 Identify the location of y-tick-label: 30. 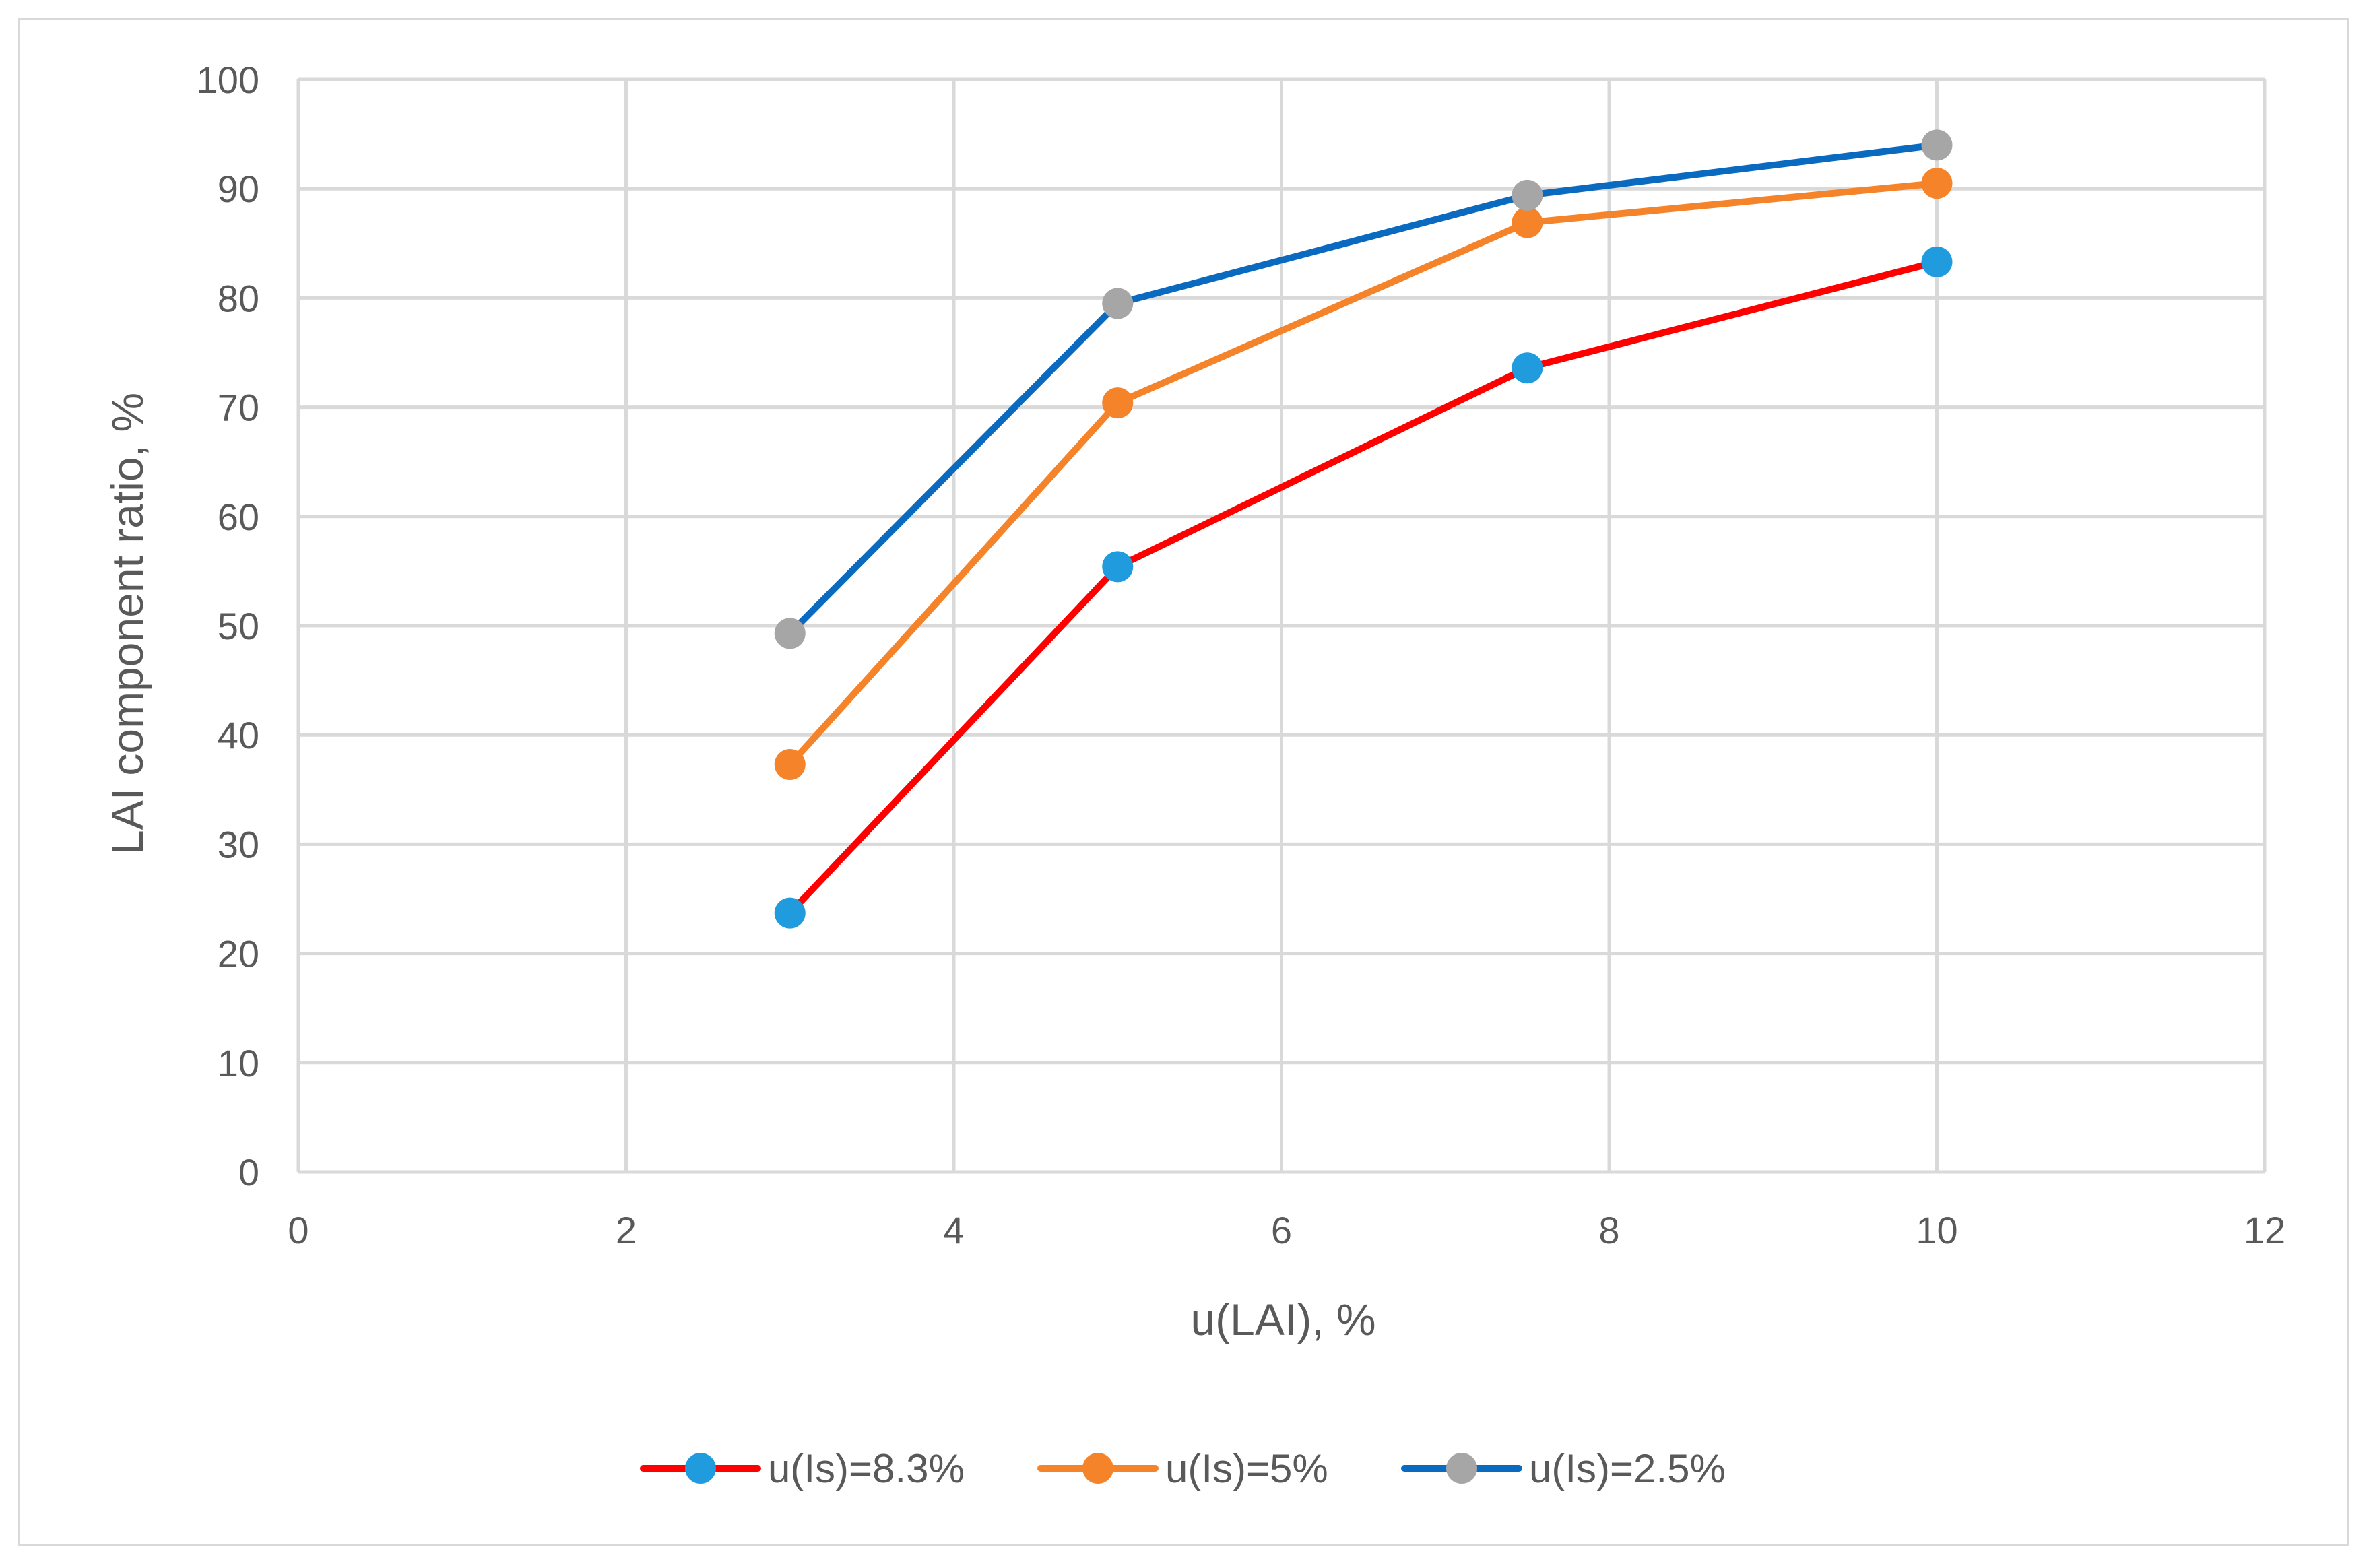
(238, 844).